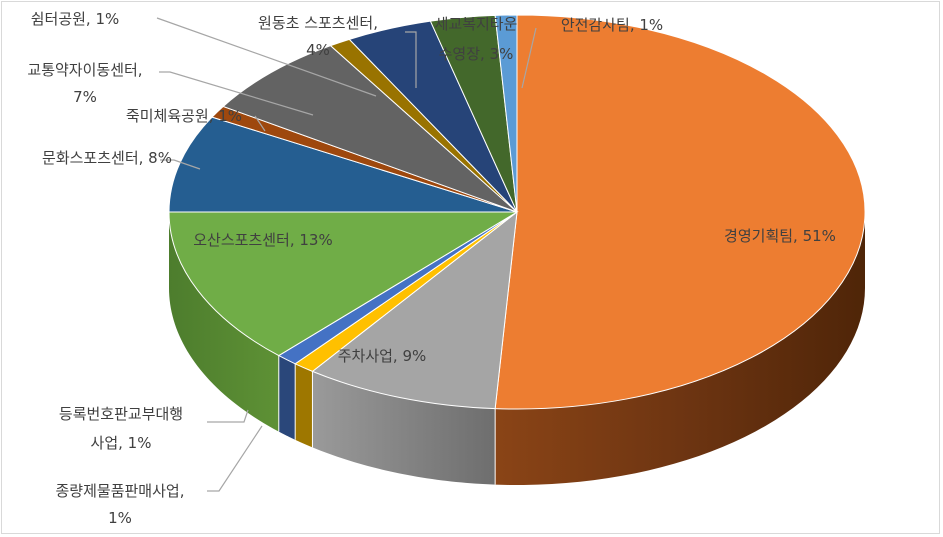 This screenshot has height=537, width=943. I want to click on data-label-문화스포츠센터: 문화스포츠센터, 8%, so click(107, 158).